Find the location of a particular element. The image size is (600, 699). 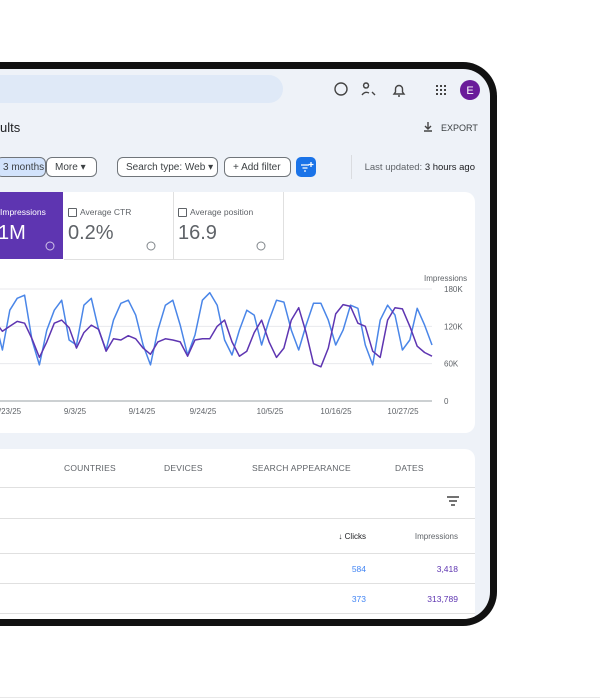

page-title: ults is located at coordinates (10, 127).